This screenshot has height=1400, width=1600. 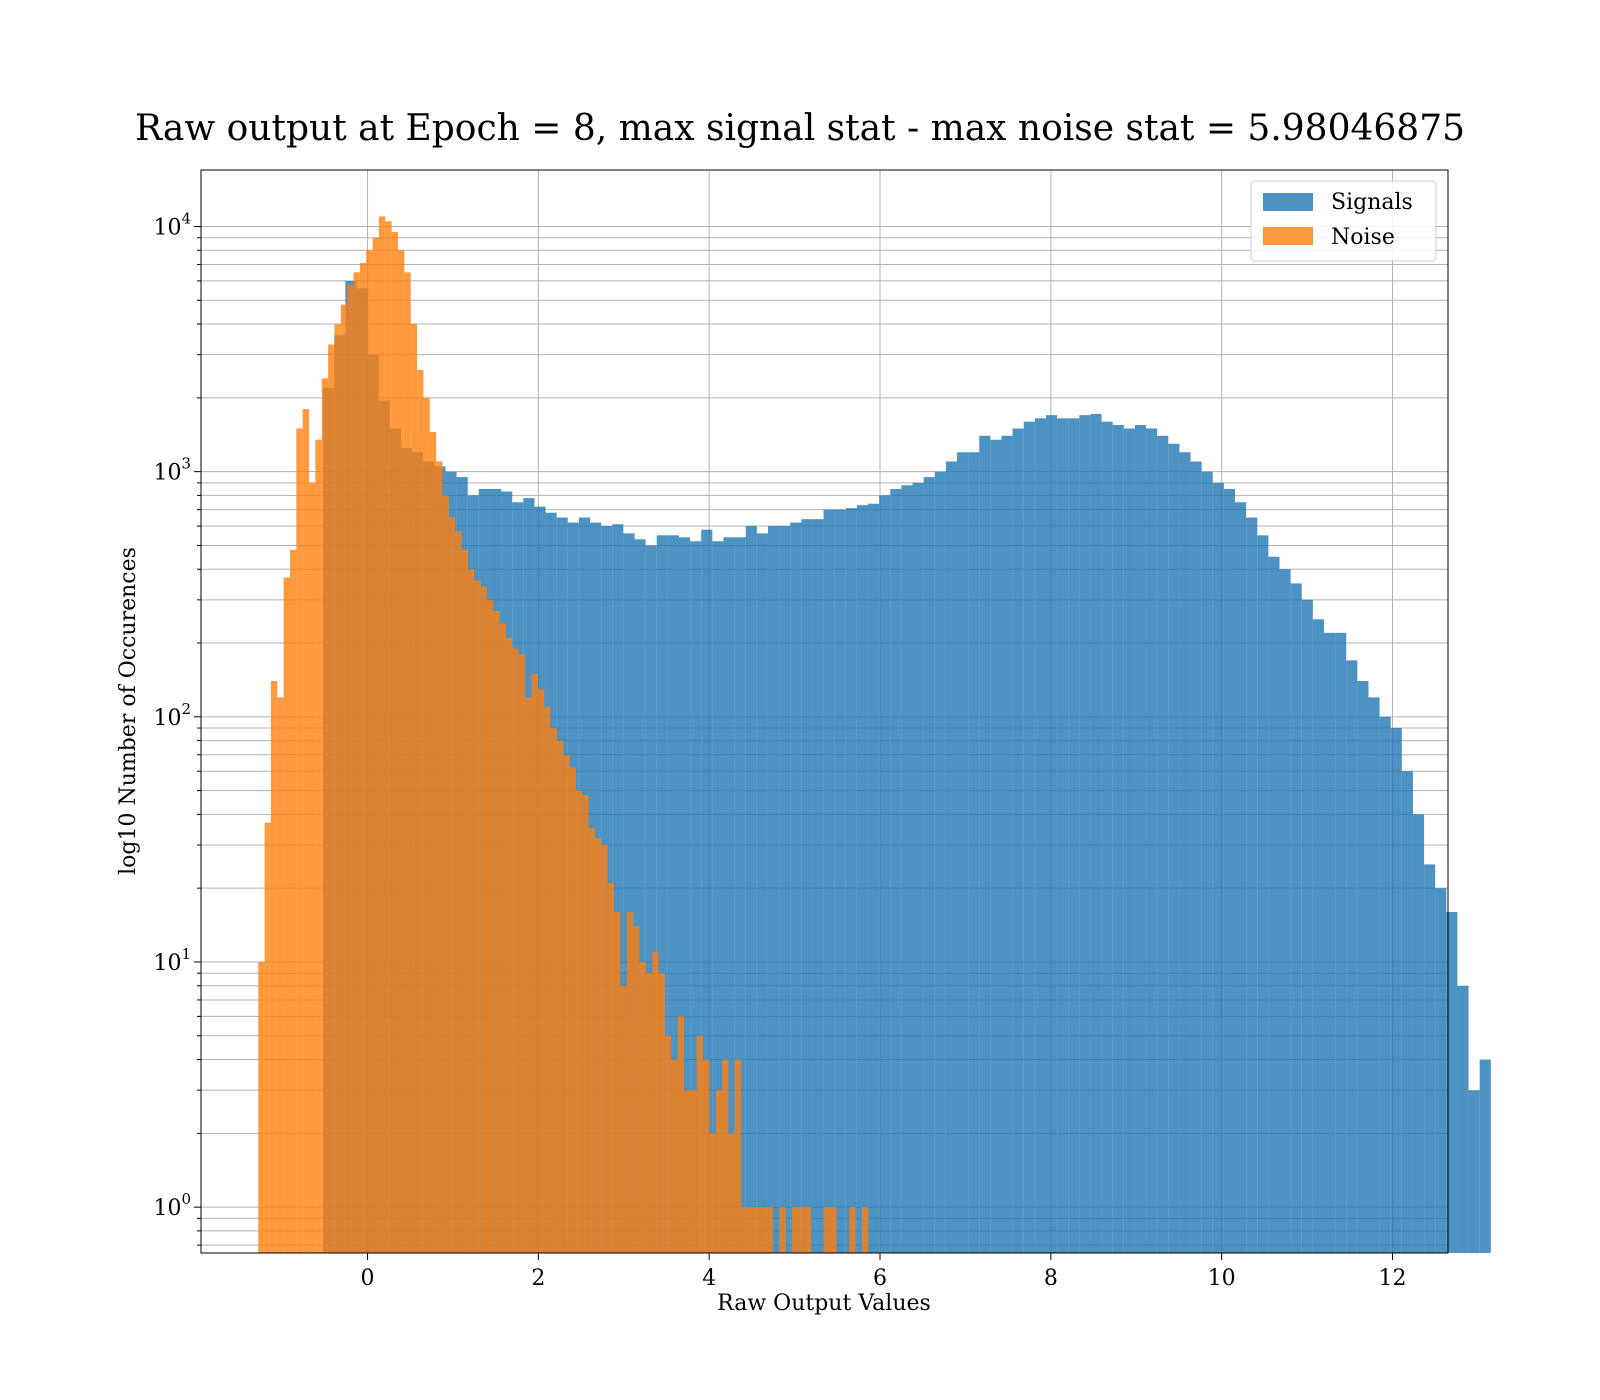 What do you see at coordinates (1392, 1278) in the screenshot?
I see `x-tick-label: 12` at bounding box center [1392, 1278].